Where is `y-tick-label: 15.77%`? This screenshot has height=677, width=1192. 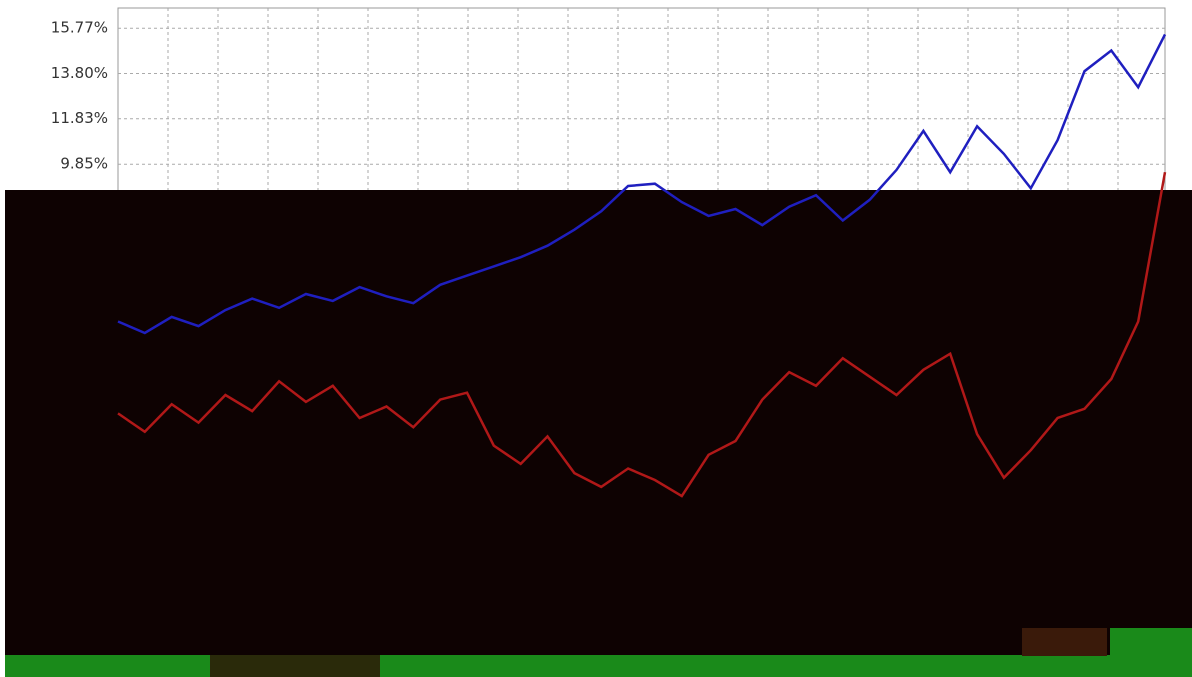 y-tick-label: 15.77% is located at coordinates (79, 28).